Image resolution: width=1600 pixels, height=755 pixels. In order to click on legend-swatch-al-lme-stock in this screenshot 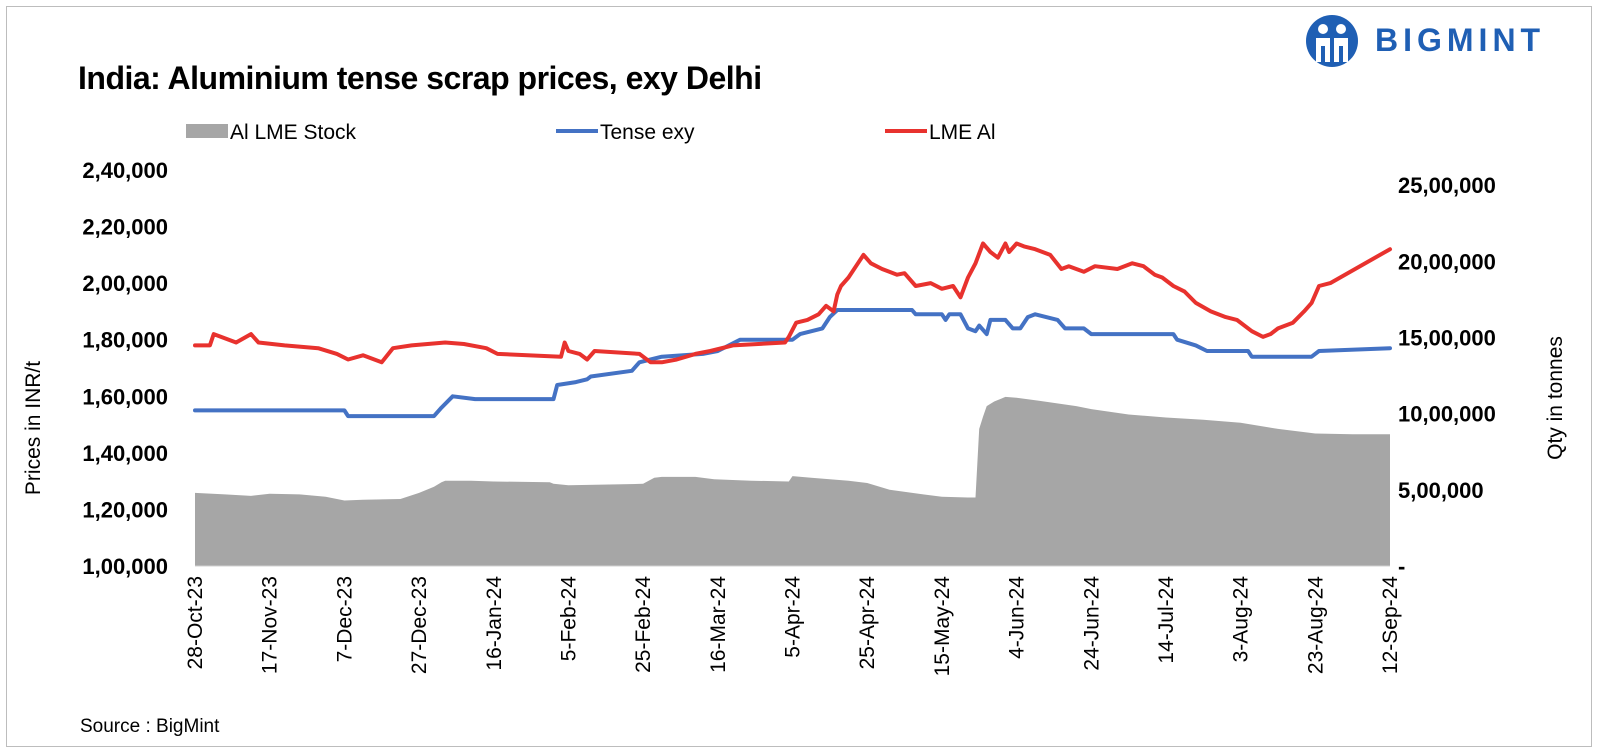, I will do `click(207, 131)`.